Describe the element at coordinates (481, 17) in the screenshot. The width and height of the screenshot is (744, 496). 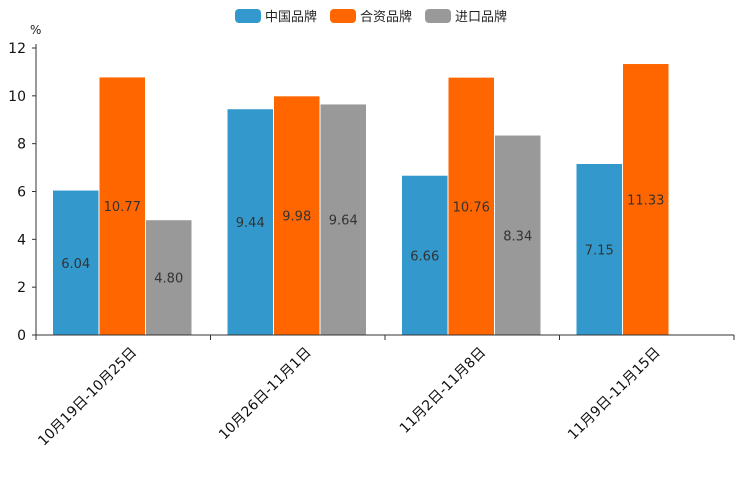
I see `legend-label: 进口品牌` at that location.